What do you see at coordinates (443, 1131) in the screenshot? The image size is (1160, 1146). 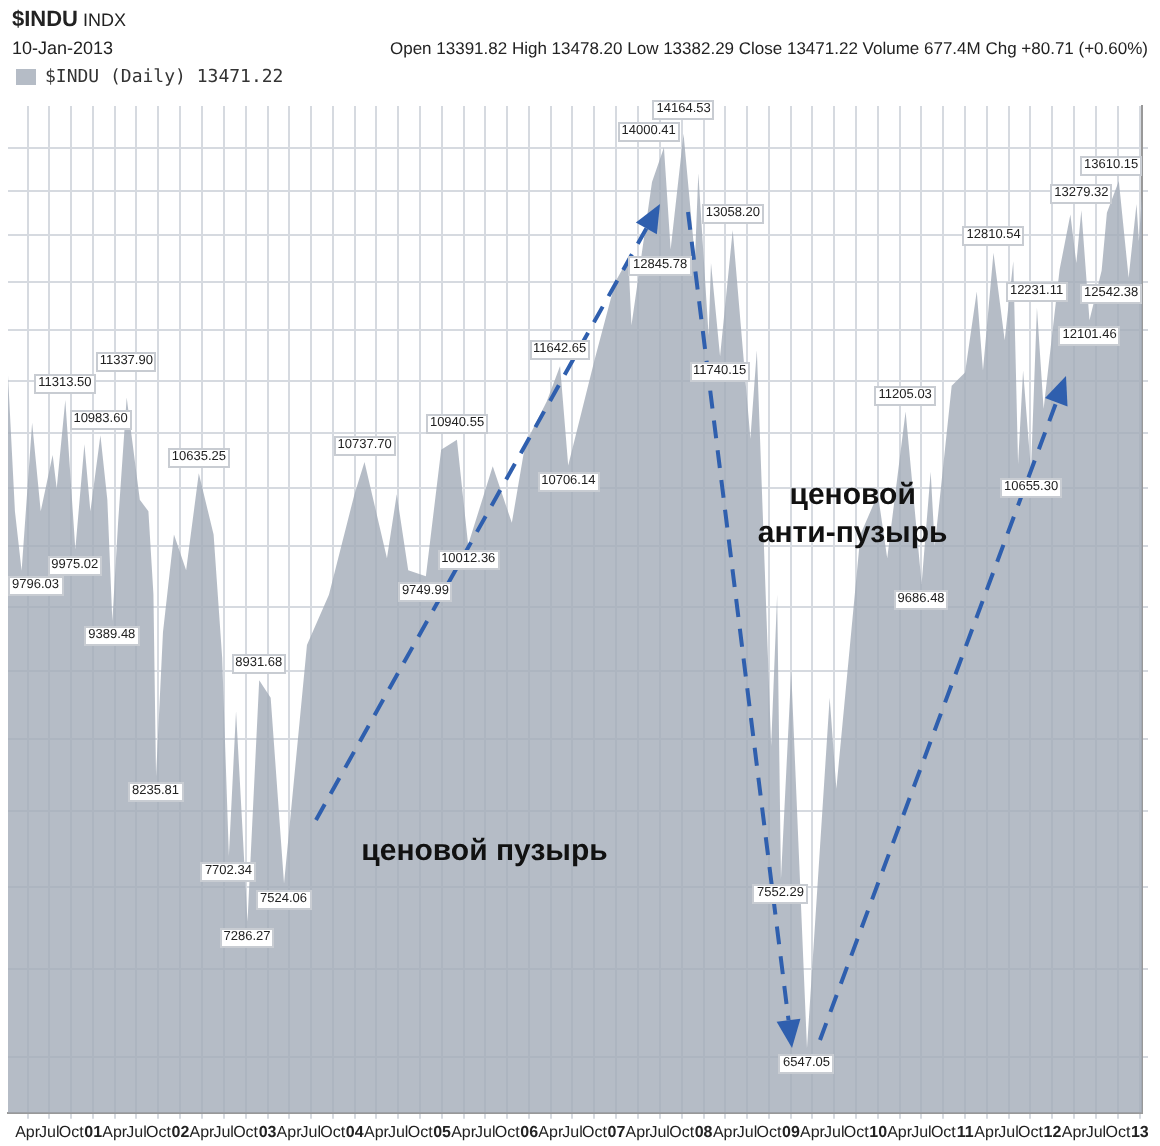 I see `x-tick-label: 05` at bounding box center [443, 1131].